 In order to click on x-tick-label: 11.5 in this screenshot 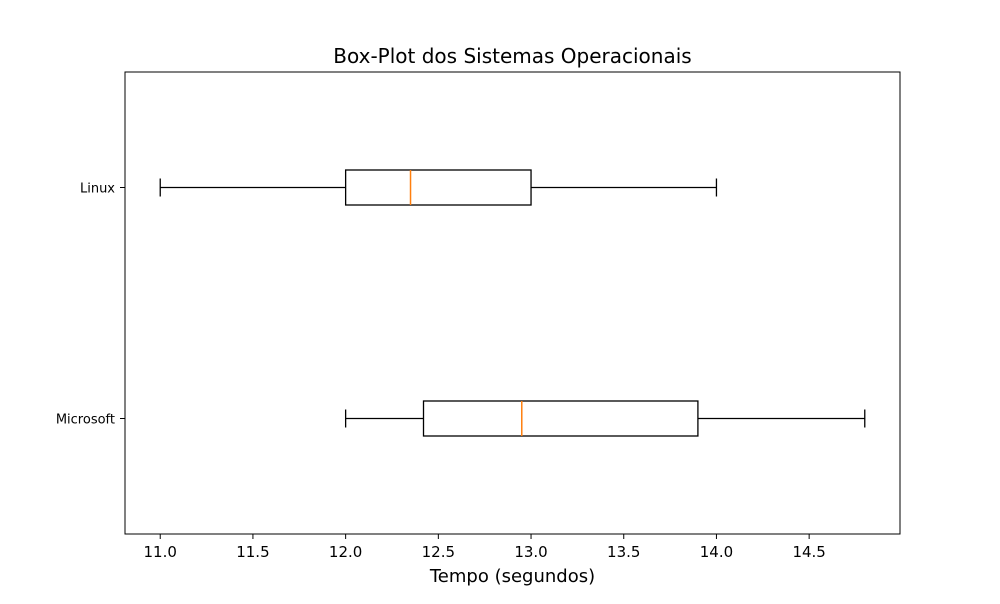, I will do `click(252, 552)`.